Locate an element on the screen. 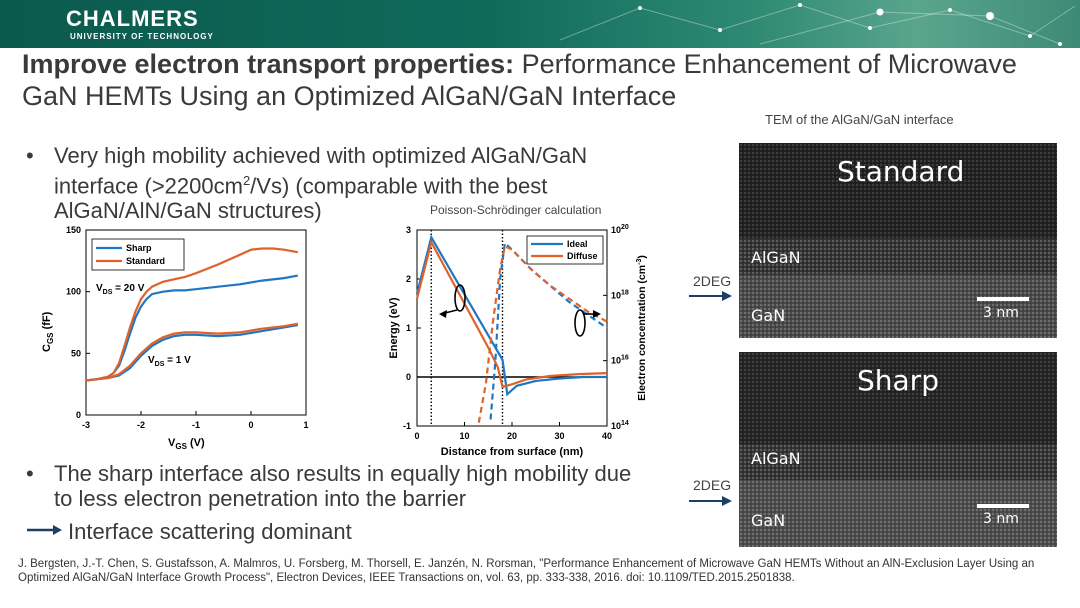 The width and height of the screenshot is (1080, 608). ps-xtick-label: 0 is located at coordinates (416, 436).